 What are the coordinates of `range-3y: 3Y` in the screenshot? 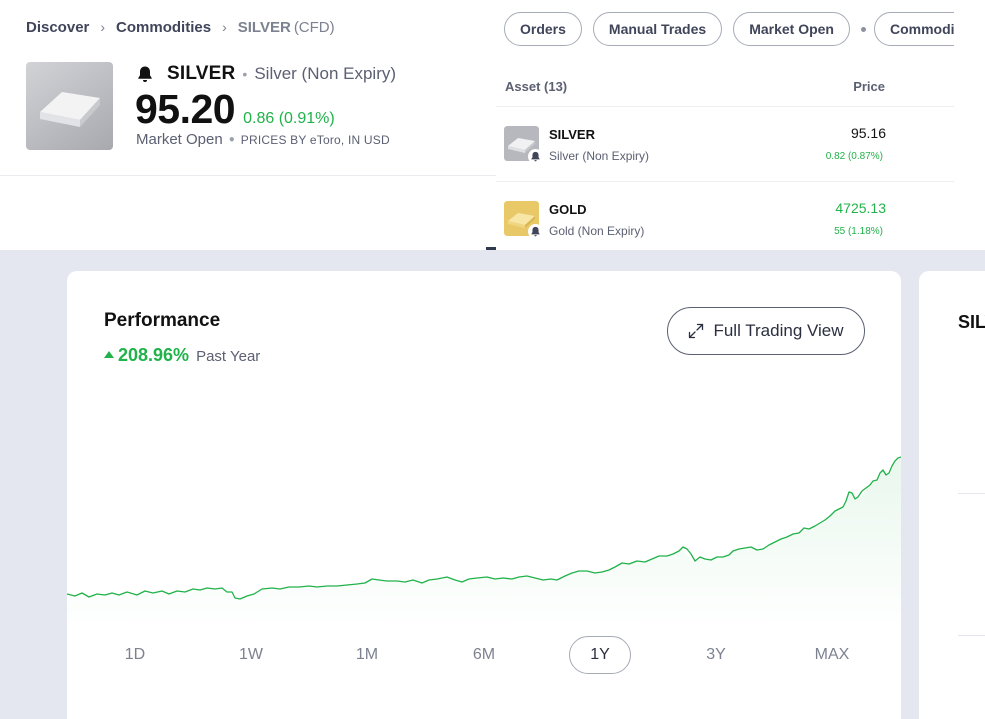 It's located at (716, 654).